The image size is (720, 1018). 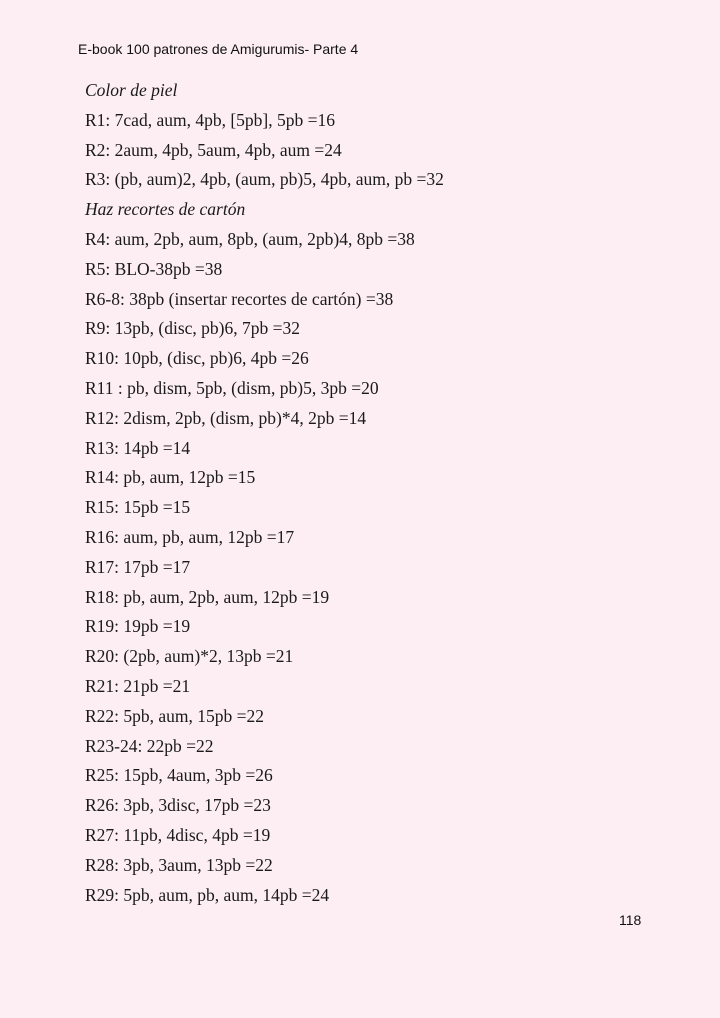 I want to click on section-note: Color de piel, so click(x=131, y=90).